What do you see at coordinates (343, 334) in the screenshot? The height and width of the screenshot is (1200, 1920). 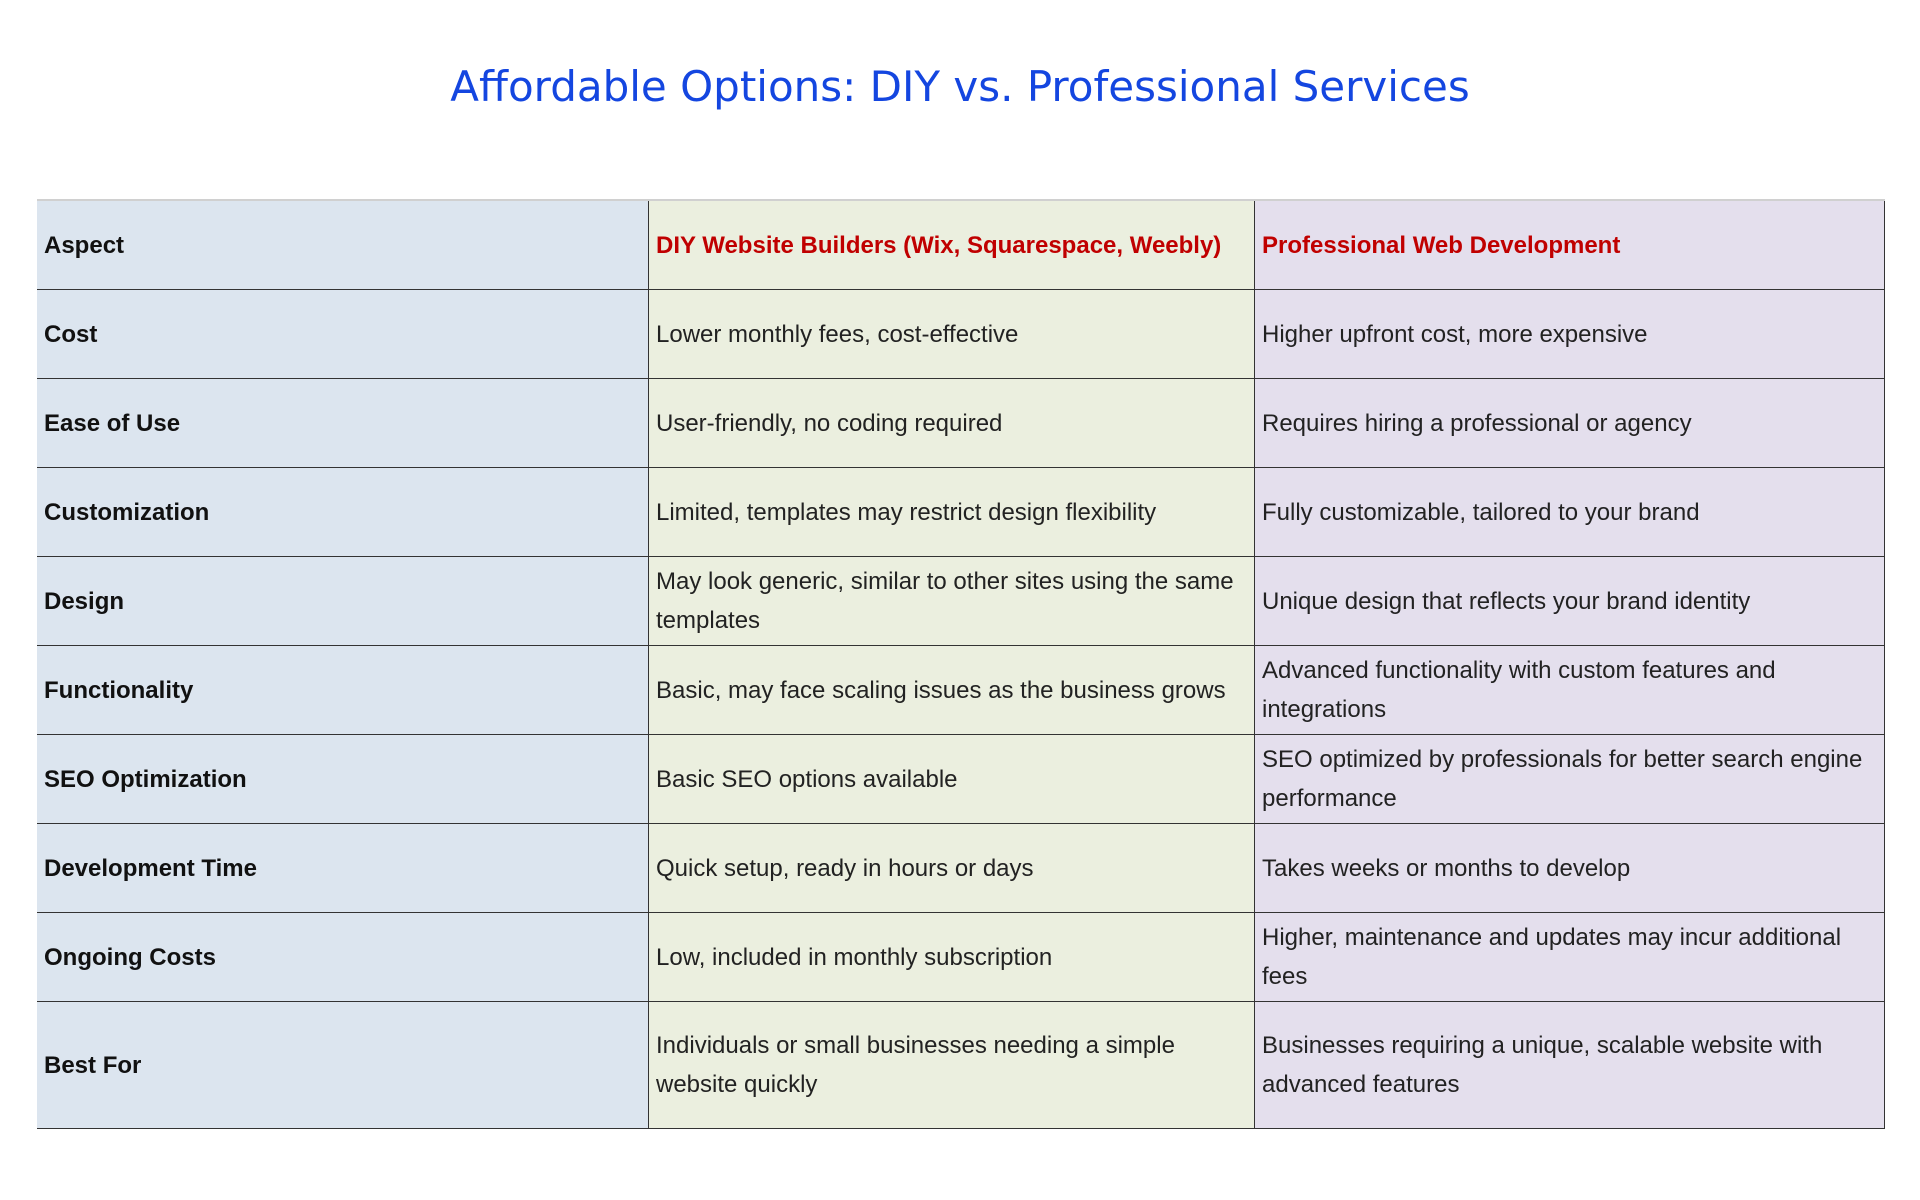 I see `cell-aspect: Cost` at bounding box center [343, 334].